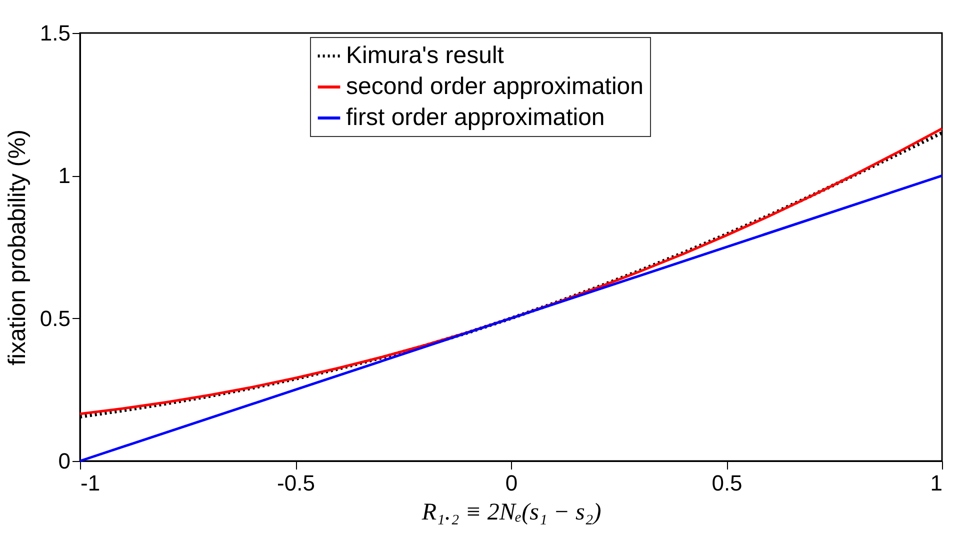 This screenshot has height=533, width=965. Describe the element at coordinates (55, 318) in the screenshot. I see `y-tick-label: 0.5` at that location.